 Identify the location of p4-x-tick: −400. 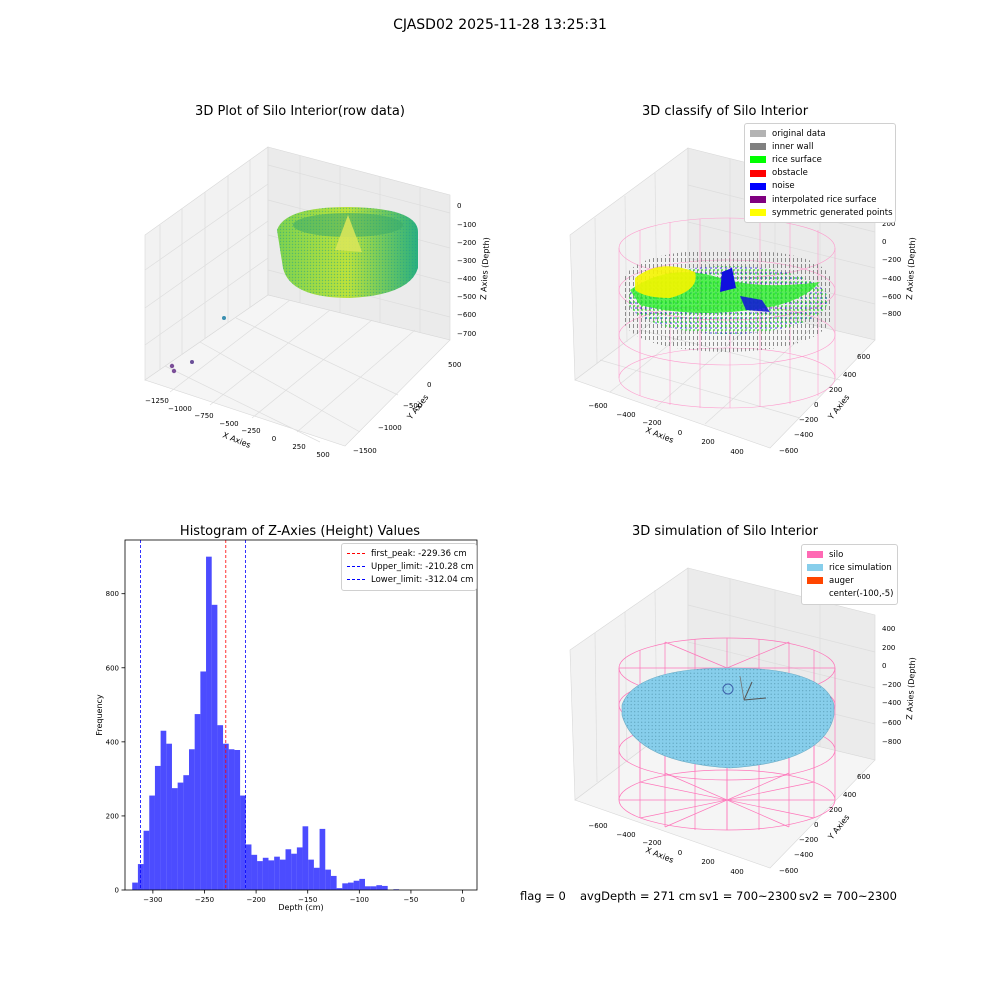
(625, 835).